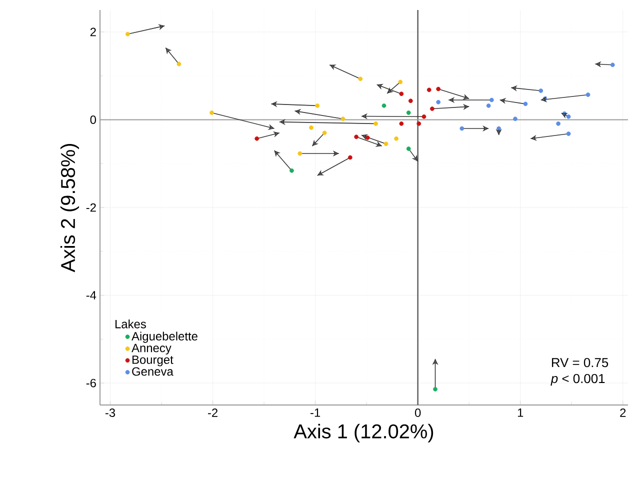 The width and height of the screenshot is (634, 488). What do you see at coordinates (70, 208) in the screenshot?
I see `y-axis-title: Axis 2 (9.58%)` at bounding box center [70, 208].